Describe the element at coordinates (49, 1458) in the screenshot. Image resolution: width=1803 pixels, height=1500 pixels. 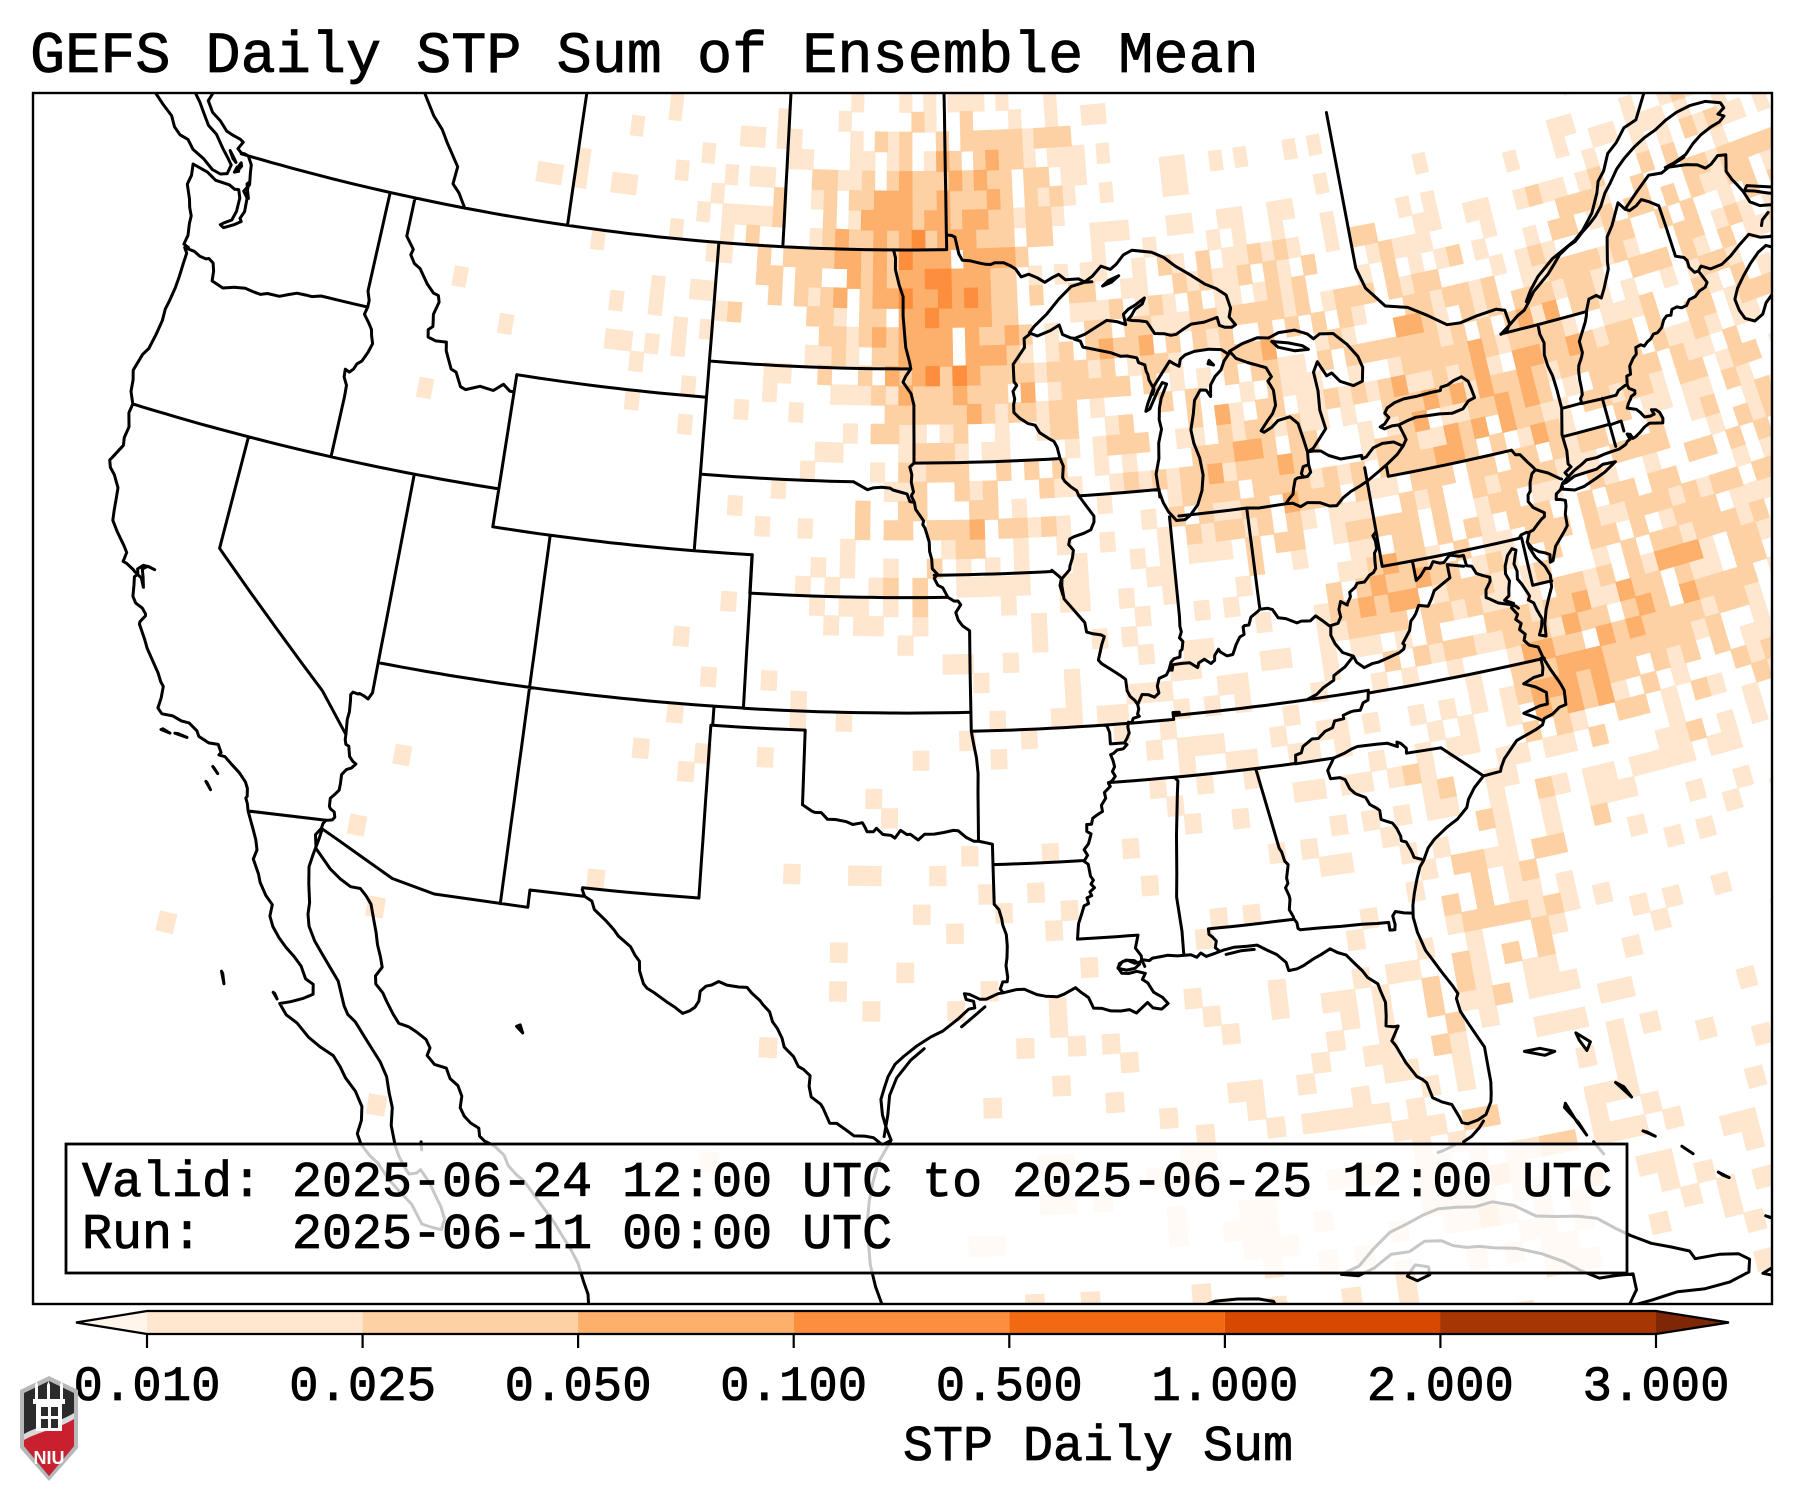
I see `svg-text: NIU` at that location.